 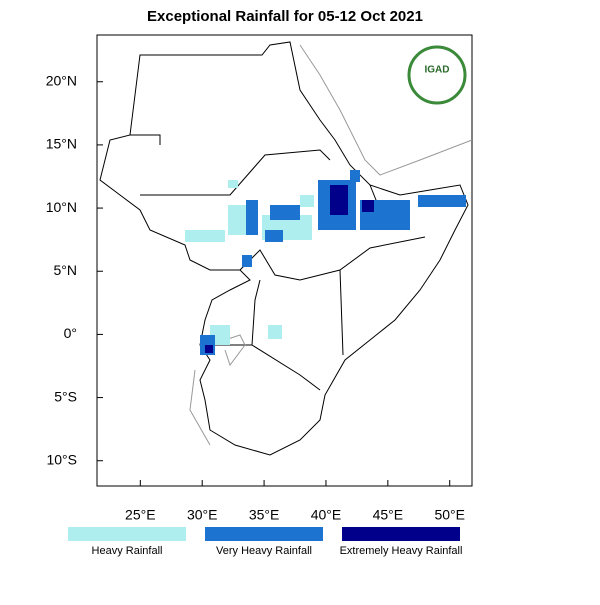 I want to click on x-tick-label: 45°E, so click(x=388, y=515).